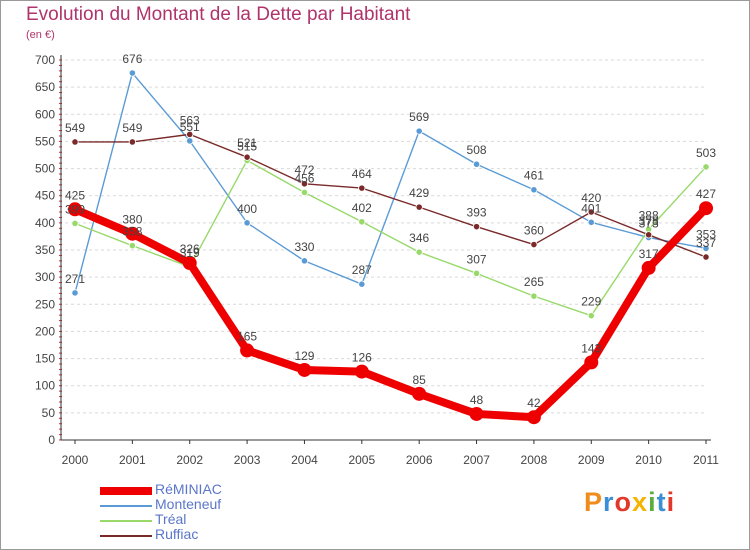 Image resolution: width=750 pixels, height=550 pixels. Describe the element at coordinates (51, 440) in the screenshot. I see `y-tick-label: 0` at that location.